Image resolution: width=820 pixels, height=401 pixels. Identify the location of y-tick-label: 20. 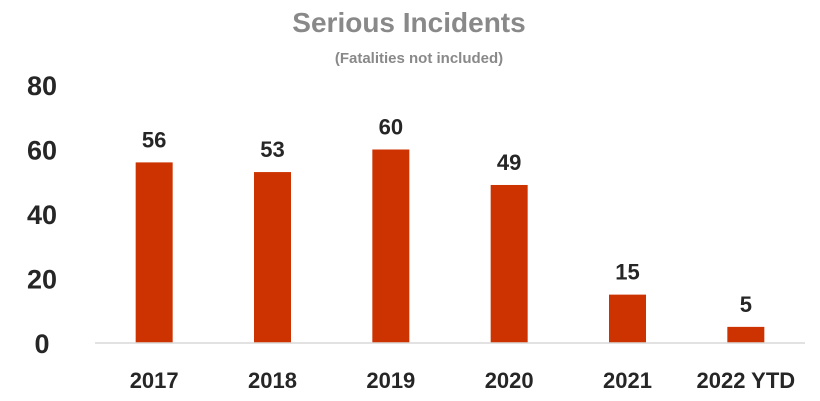
(42, 280).